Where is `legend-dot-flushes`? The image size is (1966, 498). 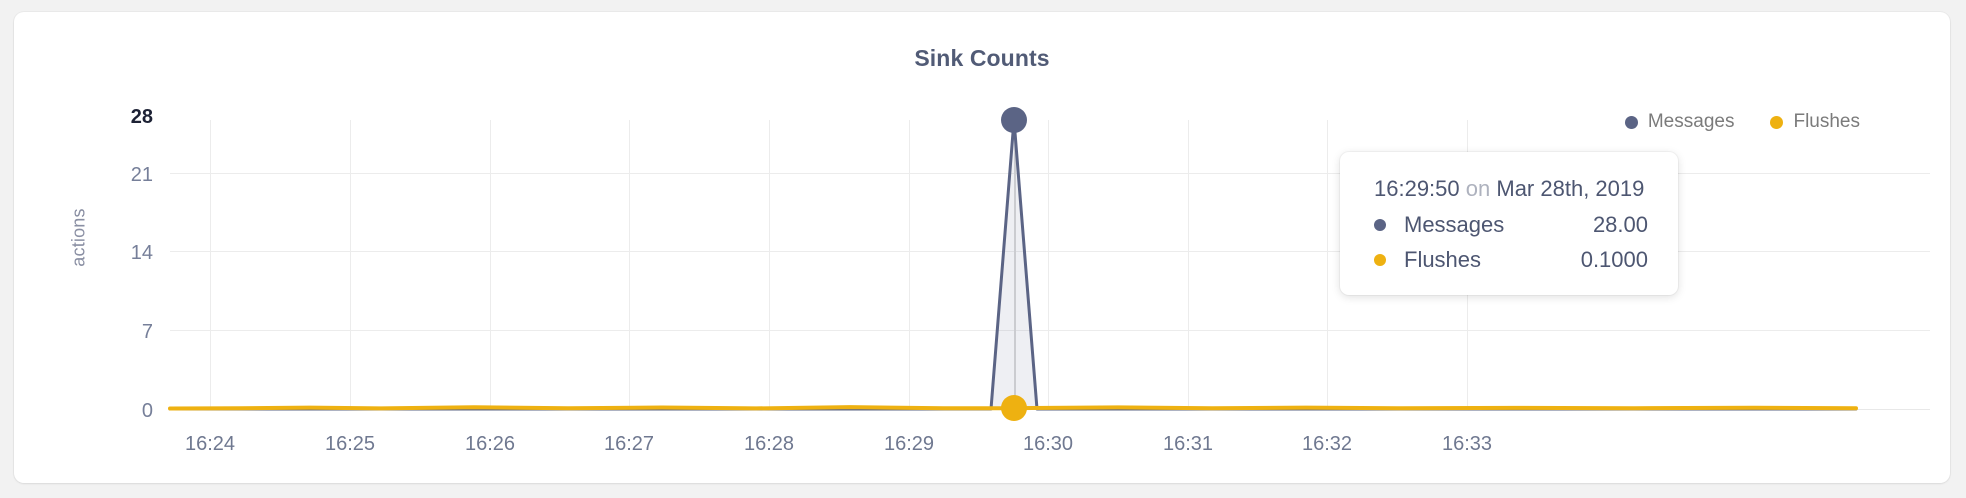
legend-dot-flushes is located at coordinates (1777, 122).